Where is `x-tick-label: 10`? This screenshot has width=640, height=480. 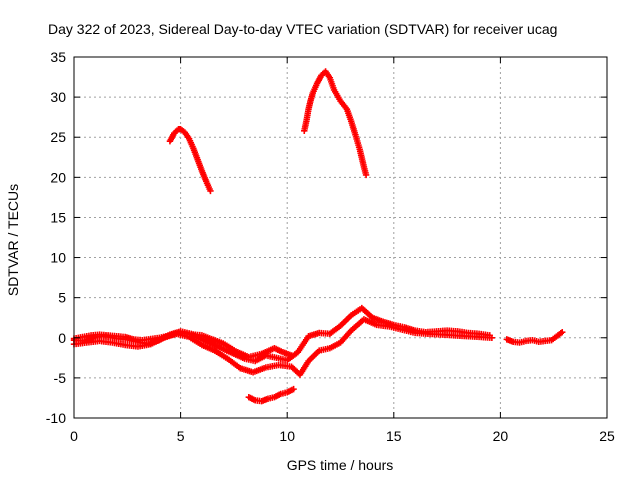 x-tick-label: 10 is located at coordinates (287, 436).